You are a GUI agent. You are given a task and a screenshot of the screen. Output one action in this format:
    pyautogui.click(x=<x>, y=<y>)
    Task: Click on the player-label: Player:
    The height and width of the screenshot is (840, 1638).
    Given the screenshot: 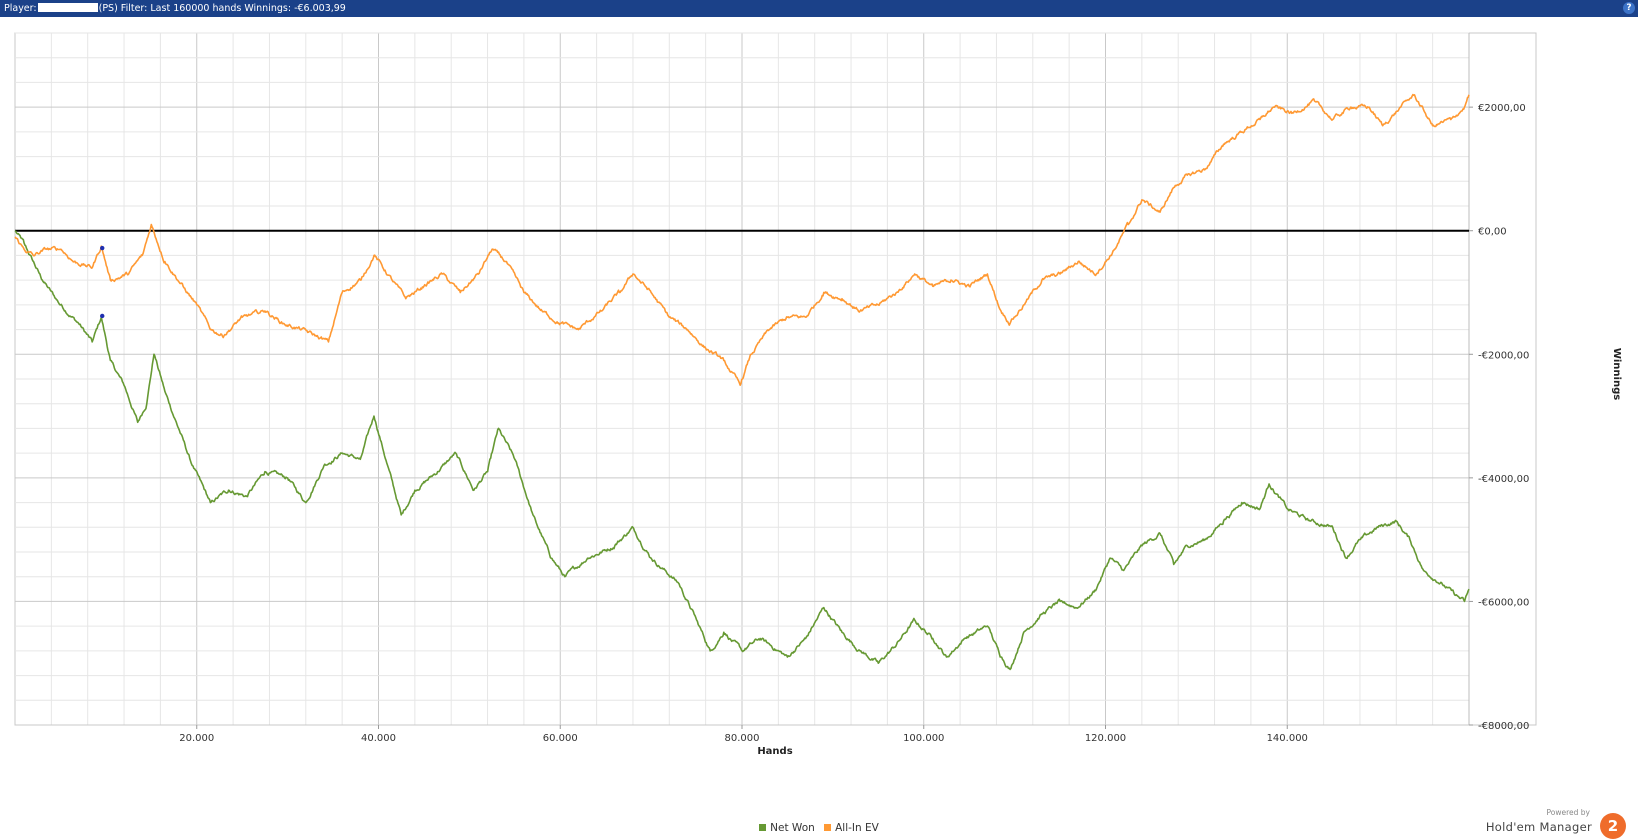 What is the action you would take?
    pyautogui.click(x=20, y=8)
    